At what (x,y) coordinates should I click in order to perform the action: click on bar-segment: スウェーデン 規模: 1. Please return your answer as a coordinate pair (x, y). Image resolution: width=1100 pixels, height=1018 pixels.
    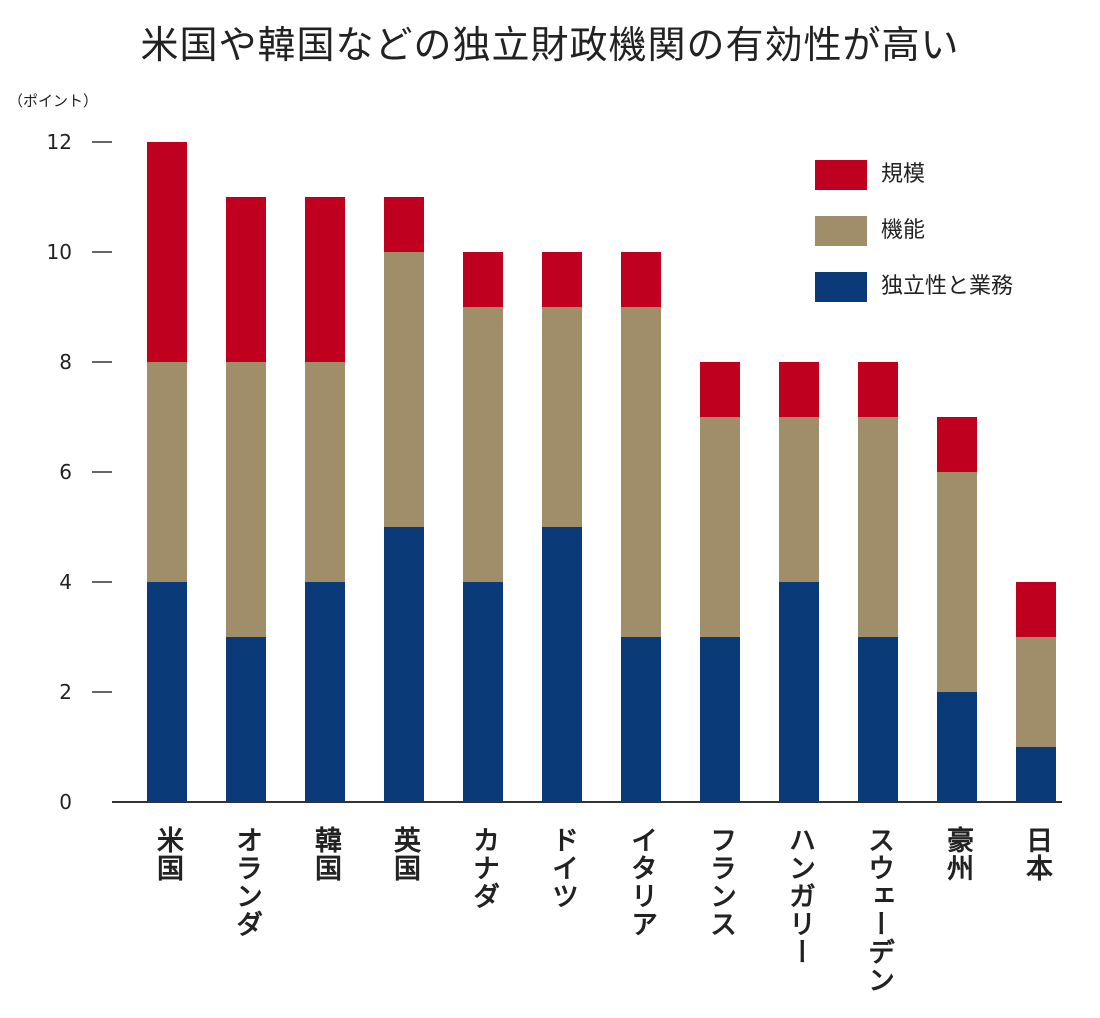
    Looking at the image, I should click on (878, 389).